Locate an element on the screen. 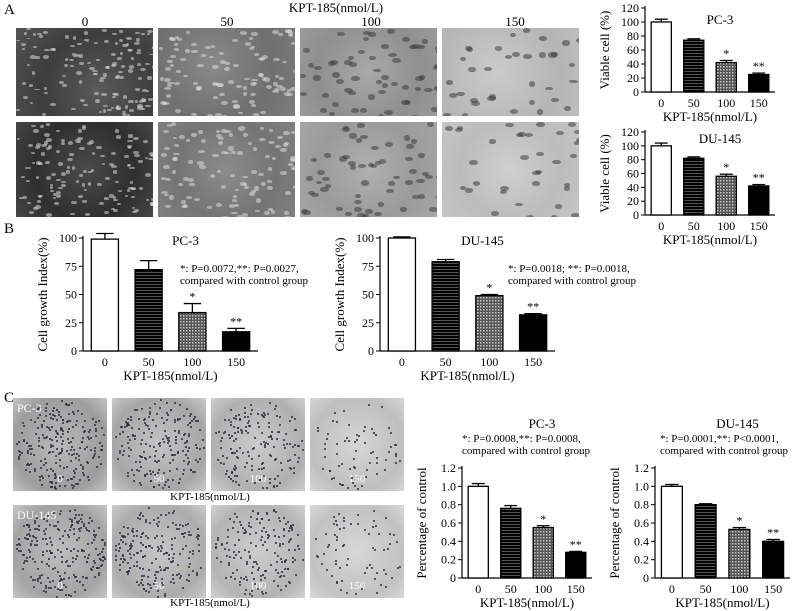 The width and height of the screenshot is (800, 611). b_pc3-title: PC-3 is located at coordinates (185, 240).